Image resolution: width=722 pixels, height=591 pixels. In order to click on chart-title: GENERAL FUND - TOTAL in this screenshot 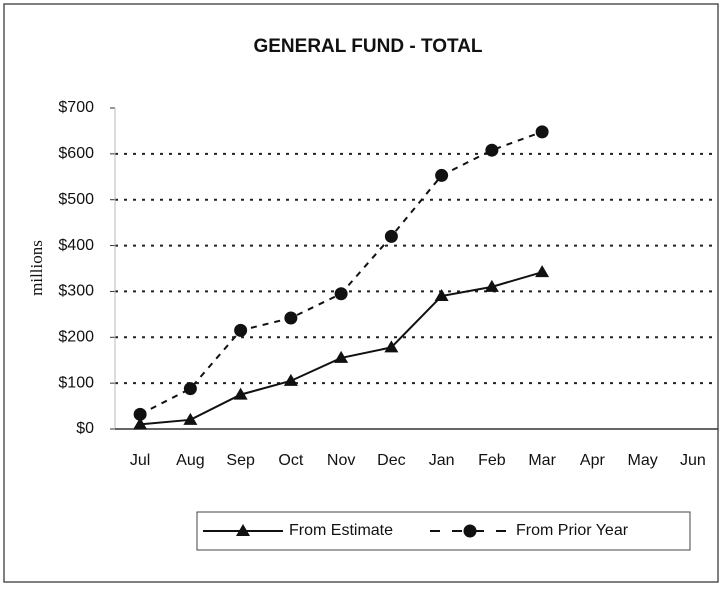, I will do `click(367, 46)`.